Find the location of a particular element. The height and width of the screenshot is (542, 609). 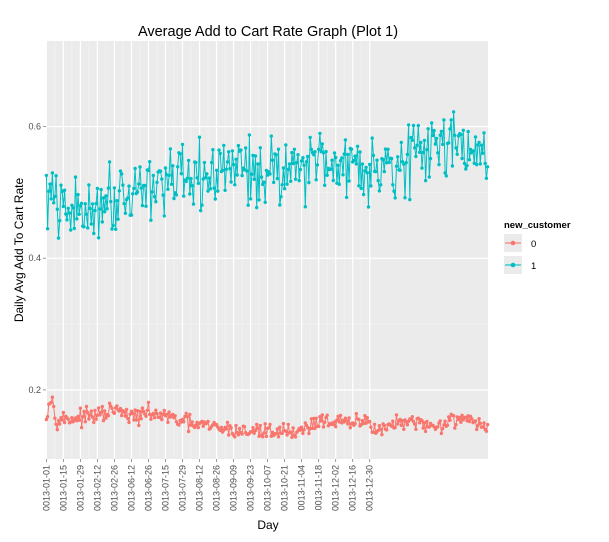

x-tick-label: 0013-07-29 is located at coordinates (183, 488).